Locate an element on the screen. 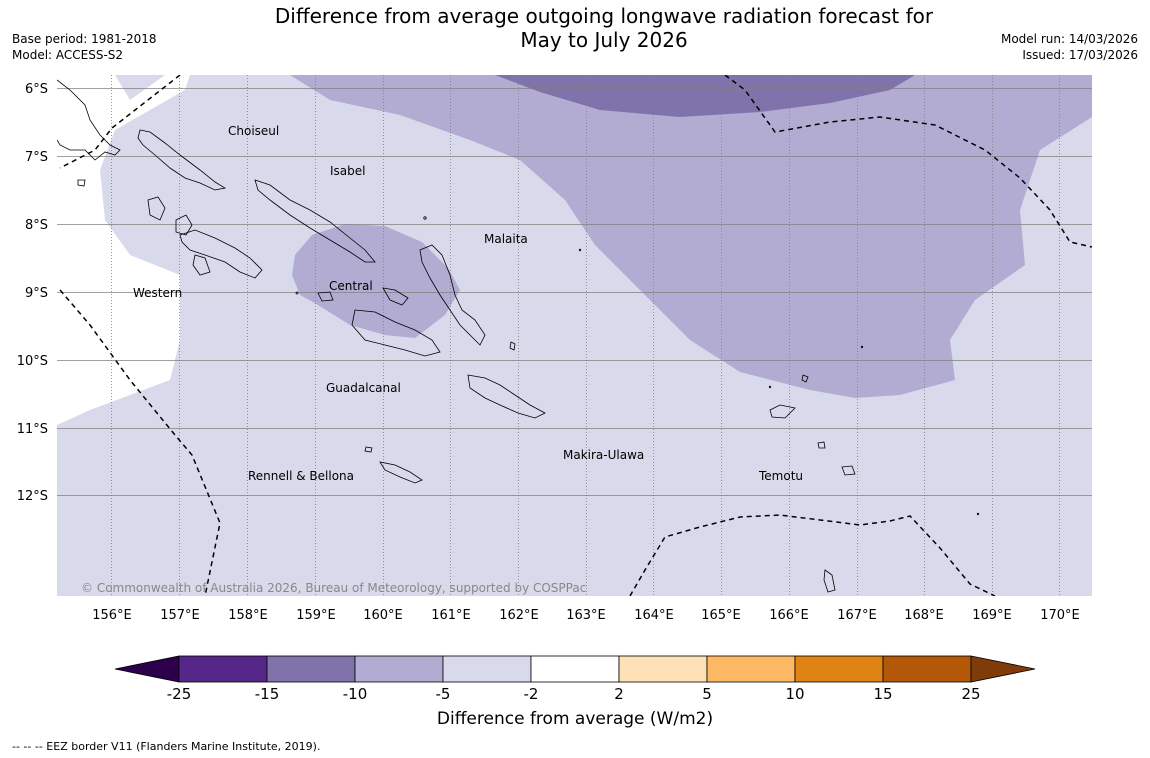  anomaly-region-central-minus5-to-minus10 is located at coordinates (376, 281).